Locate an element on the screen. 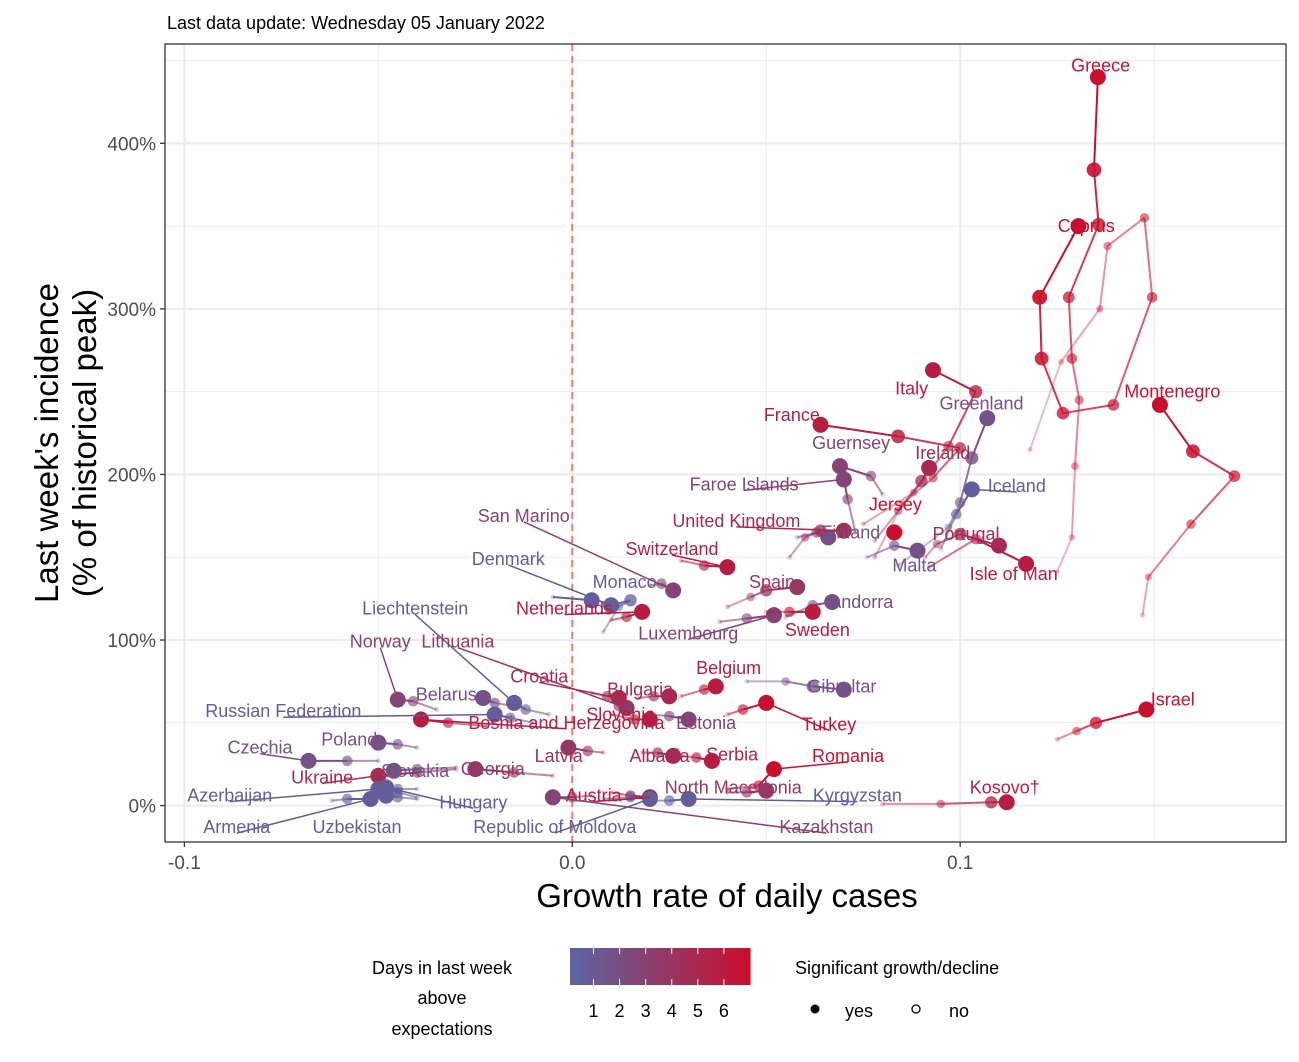 The height and width of the screenshot is (1062, 1299). country-label: Iceland is located at coordinates (1017, 486).